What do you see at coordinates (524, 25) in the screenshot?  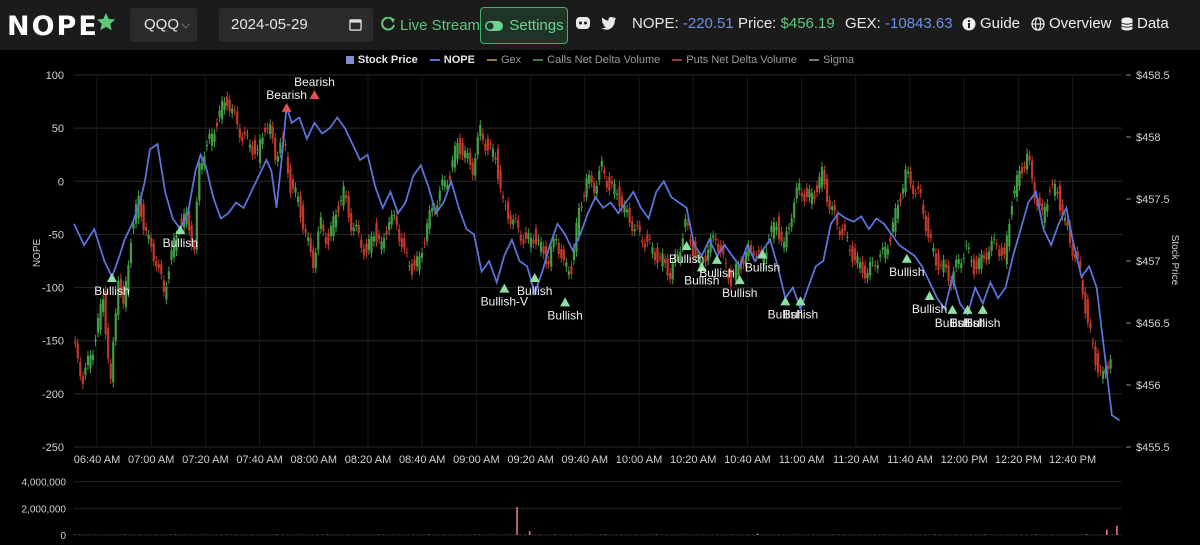 I see `settings-button: Settings` at bounding box center [524, 25].